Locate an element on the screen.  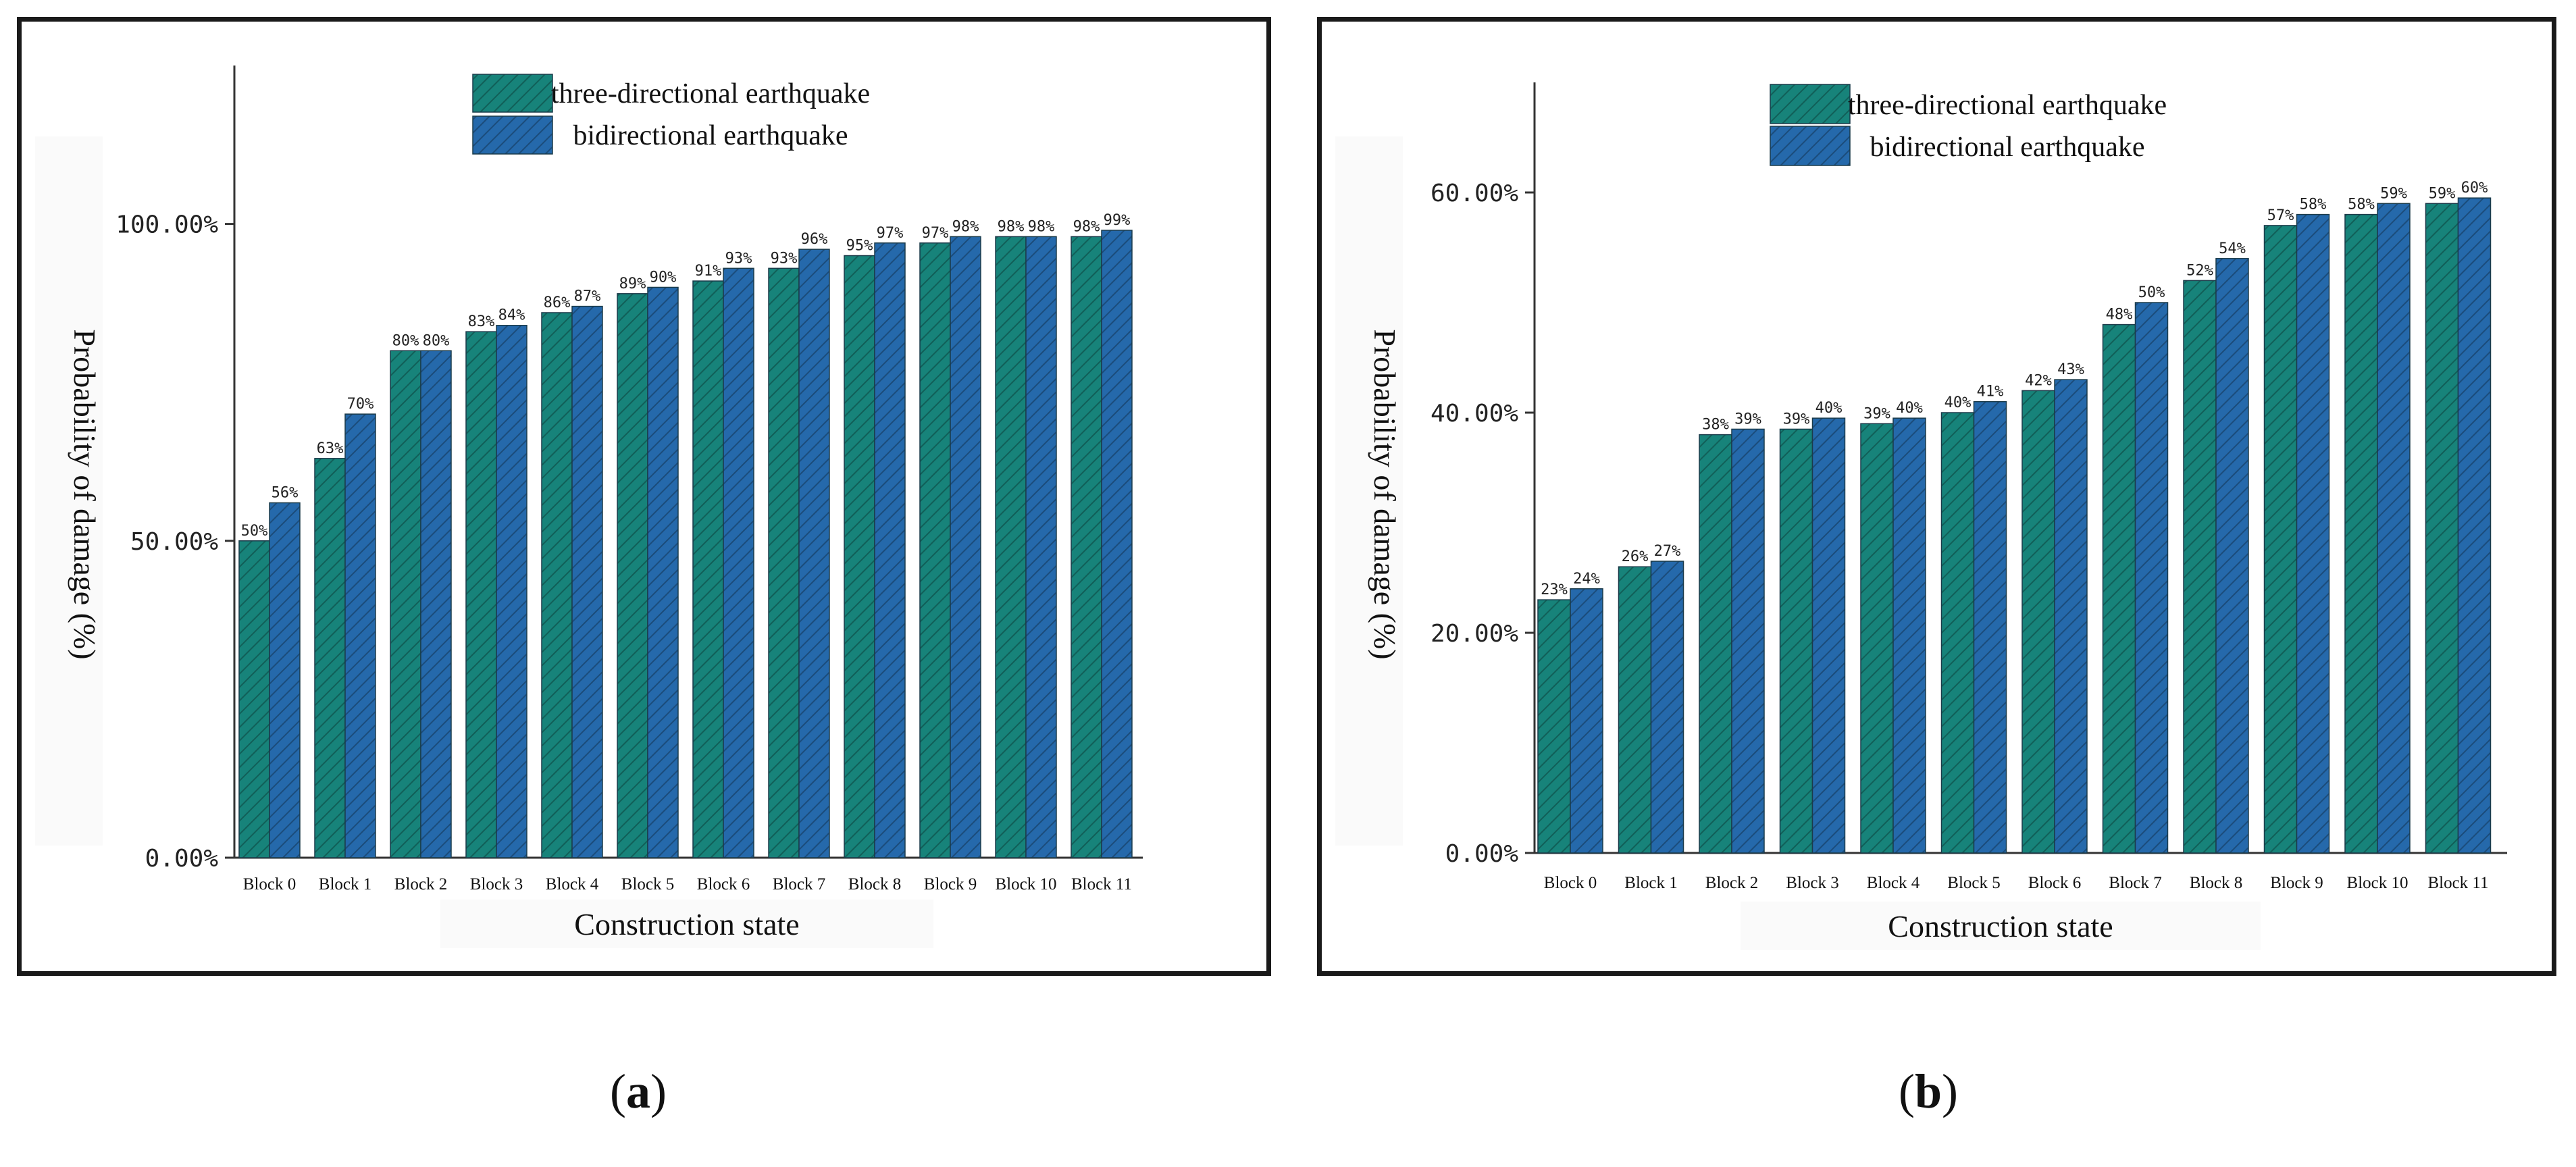
data-label: 58% is located at coordinates (2361, 205).